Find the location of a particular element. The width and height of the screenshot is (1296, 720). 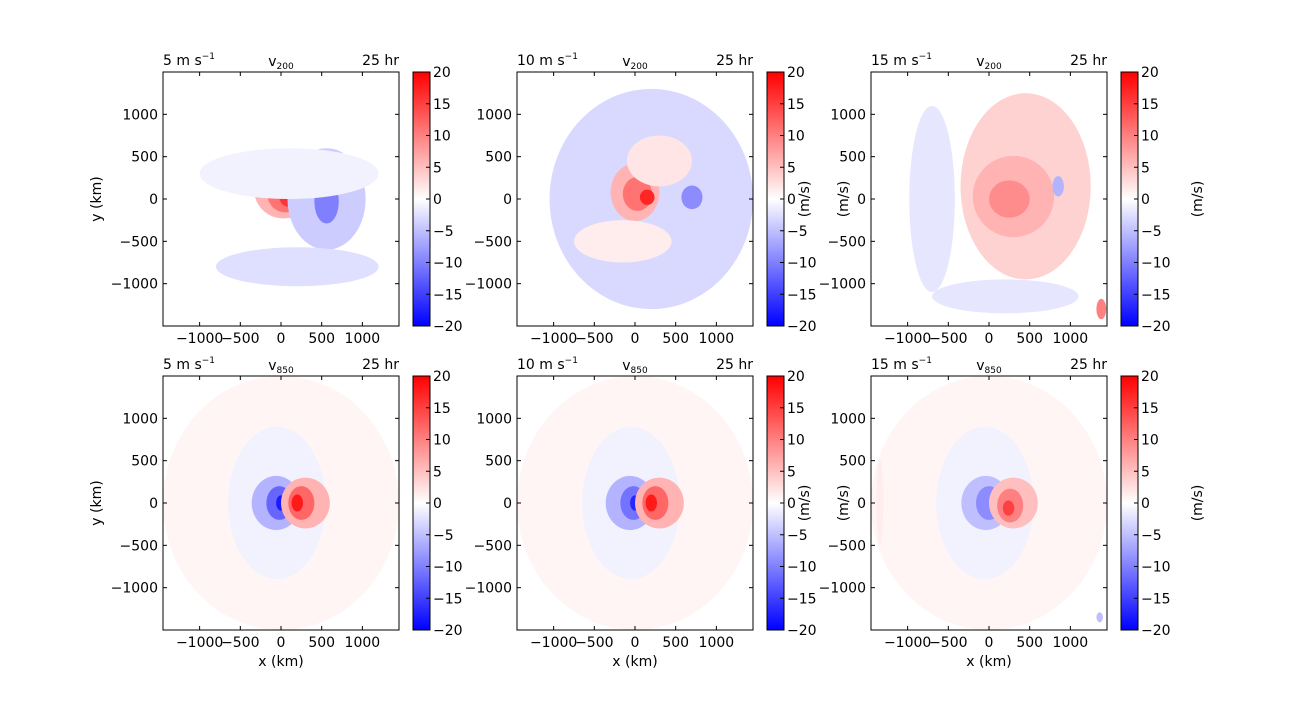

colorbar-tick-label: 10 is located at coordinates (796, 137).